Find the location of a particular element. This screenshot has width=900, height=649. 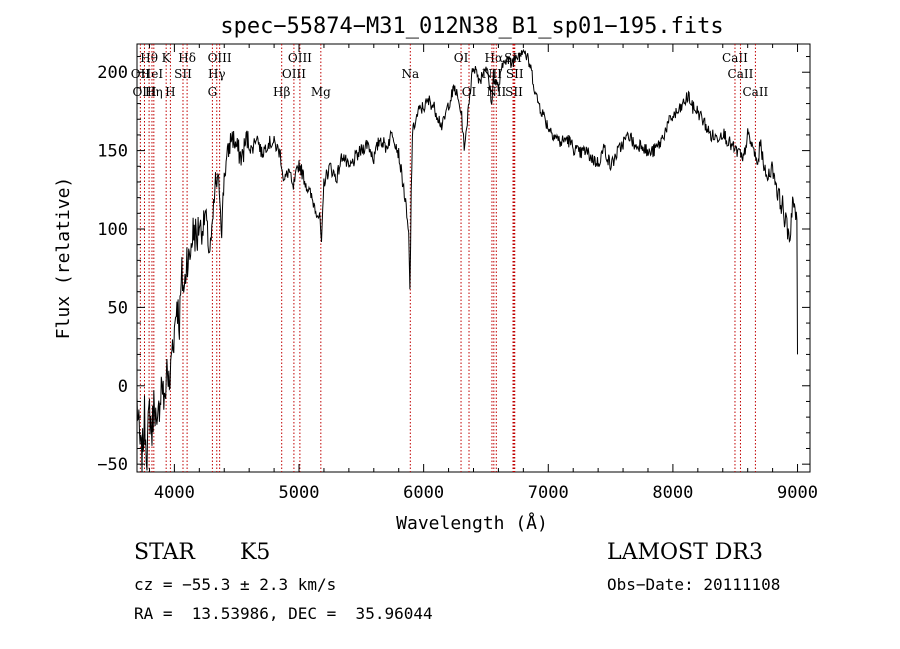

line-label-24: SII is located at coordinates (514, 92).